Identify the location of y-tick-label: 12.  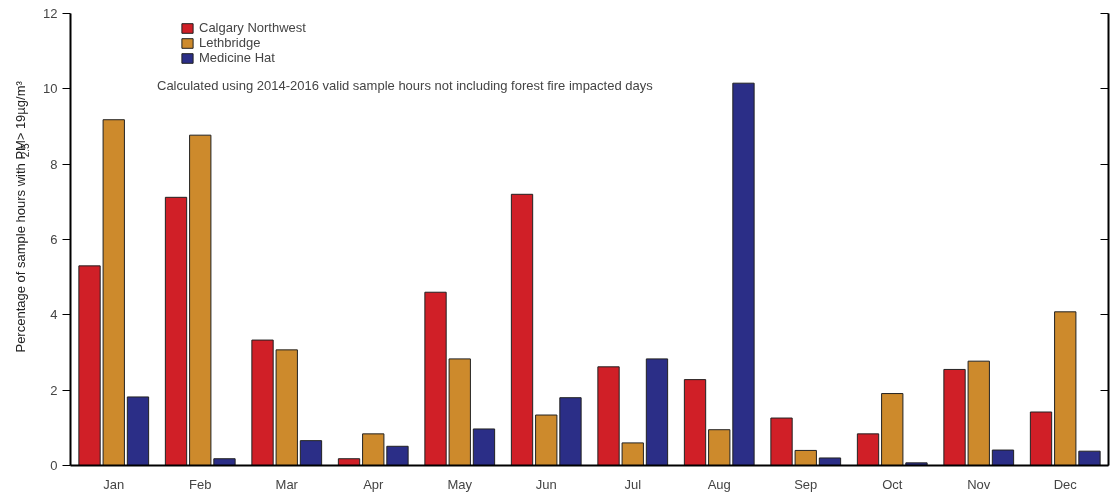
(50, 13).